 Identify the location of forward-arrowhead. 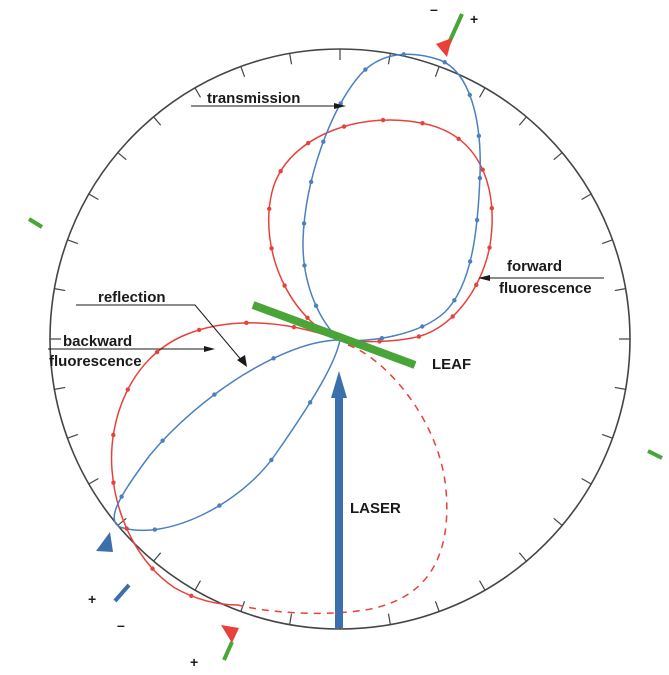
(484, 278).